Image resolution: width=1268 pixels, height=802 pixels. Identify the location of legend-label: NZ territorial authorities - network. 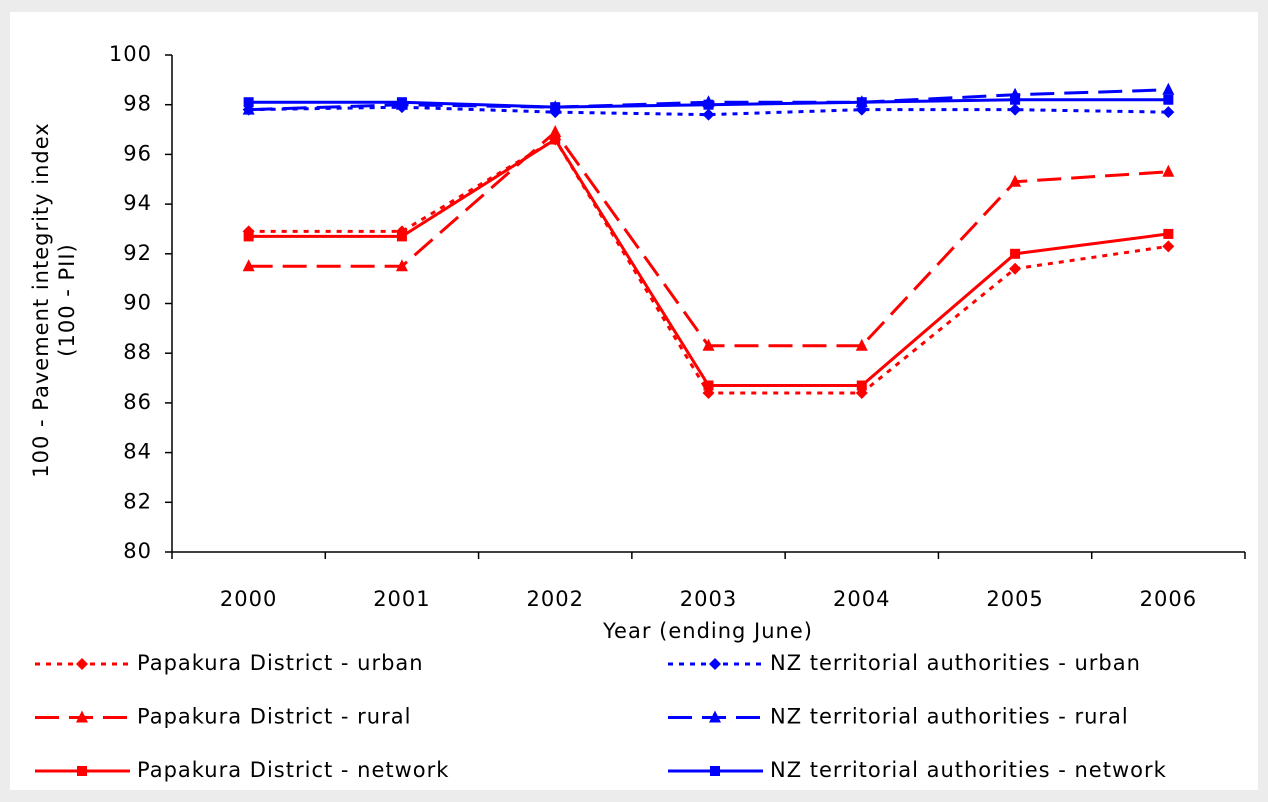
(968, 770).